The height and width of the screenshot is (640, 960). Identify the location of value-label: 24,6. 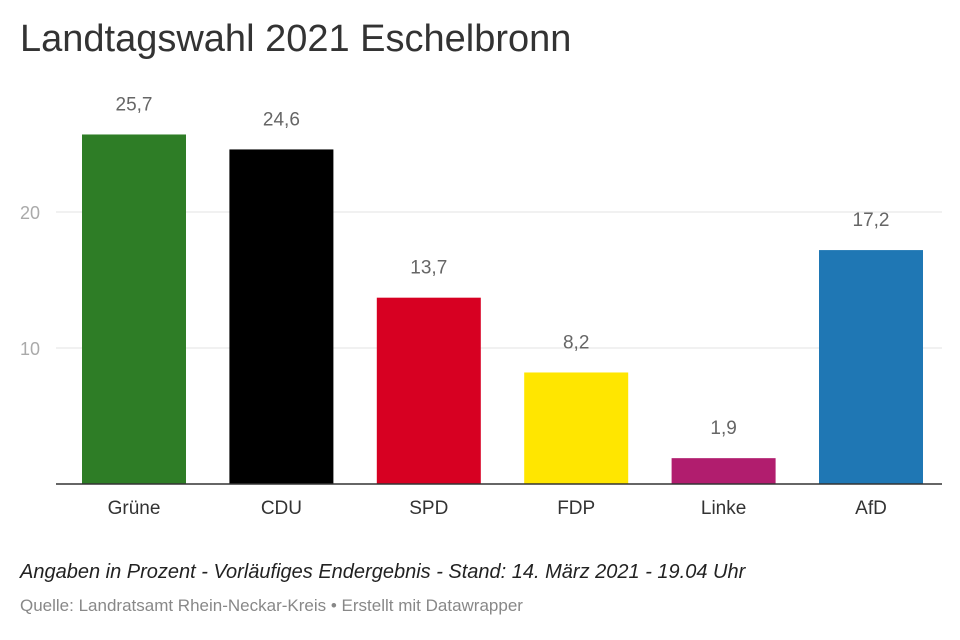
(281, 119).